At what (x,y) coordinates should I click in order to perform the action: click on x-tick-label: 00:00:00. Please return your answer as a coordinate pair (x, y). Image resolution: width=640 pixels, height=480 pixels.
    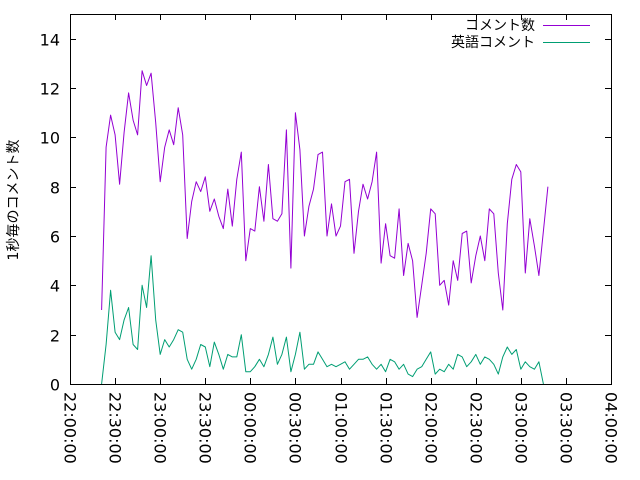
    Looking at the image, I should click on (250, 428).